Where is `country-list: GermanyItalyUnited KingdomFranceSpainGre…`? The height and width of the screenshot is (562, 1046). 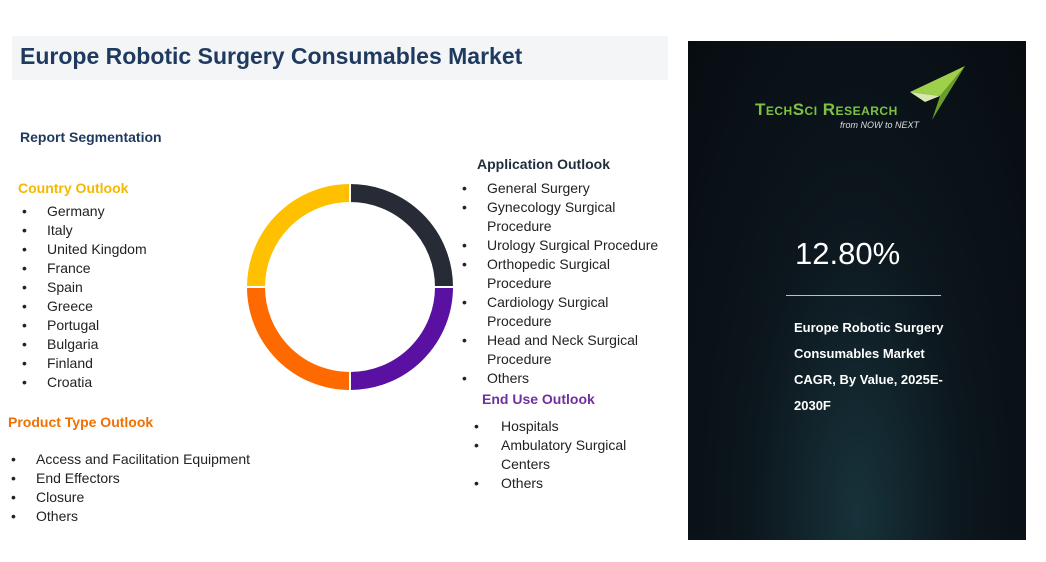 country-list: GermanyItalyUnited KingdomFranceSpainGre… is located at coordinates (84, 297).